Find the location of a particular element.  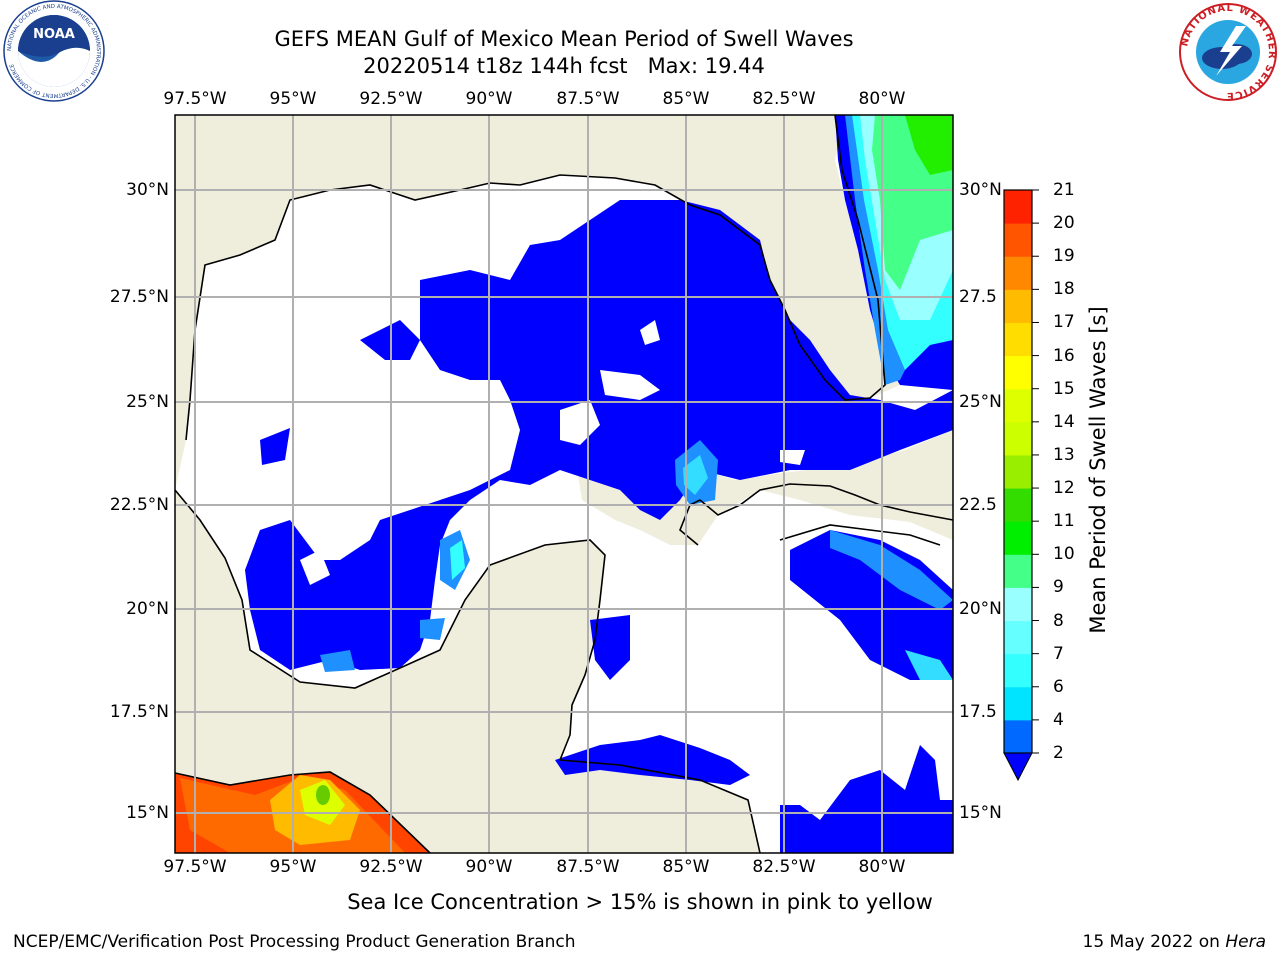

lon-tick-bottom: 80°W is located at coordinates (882, 867).